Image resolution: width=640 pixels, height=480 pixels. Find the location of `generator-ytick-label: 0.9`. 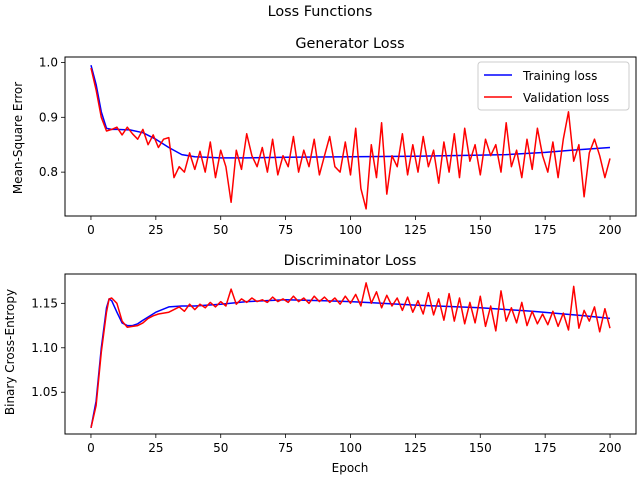

generator-ytick-label: 0.9 is located at coordinates (48, 117).